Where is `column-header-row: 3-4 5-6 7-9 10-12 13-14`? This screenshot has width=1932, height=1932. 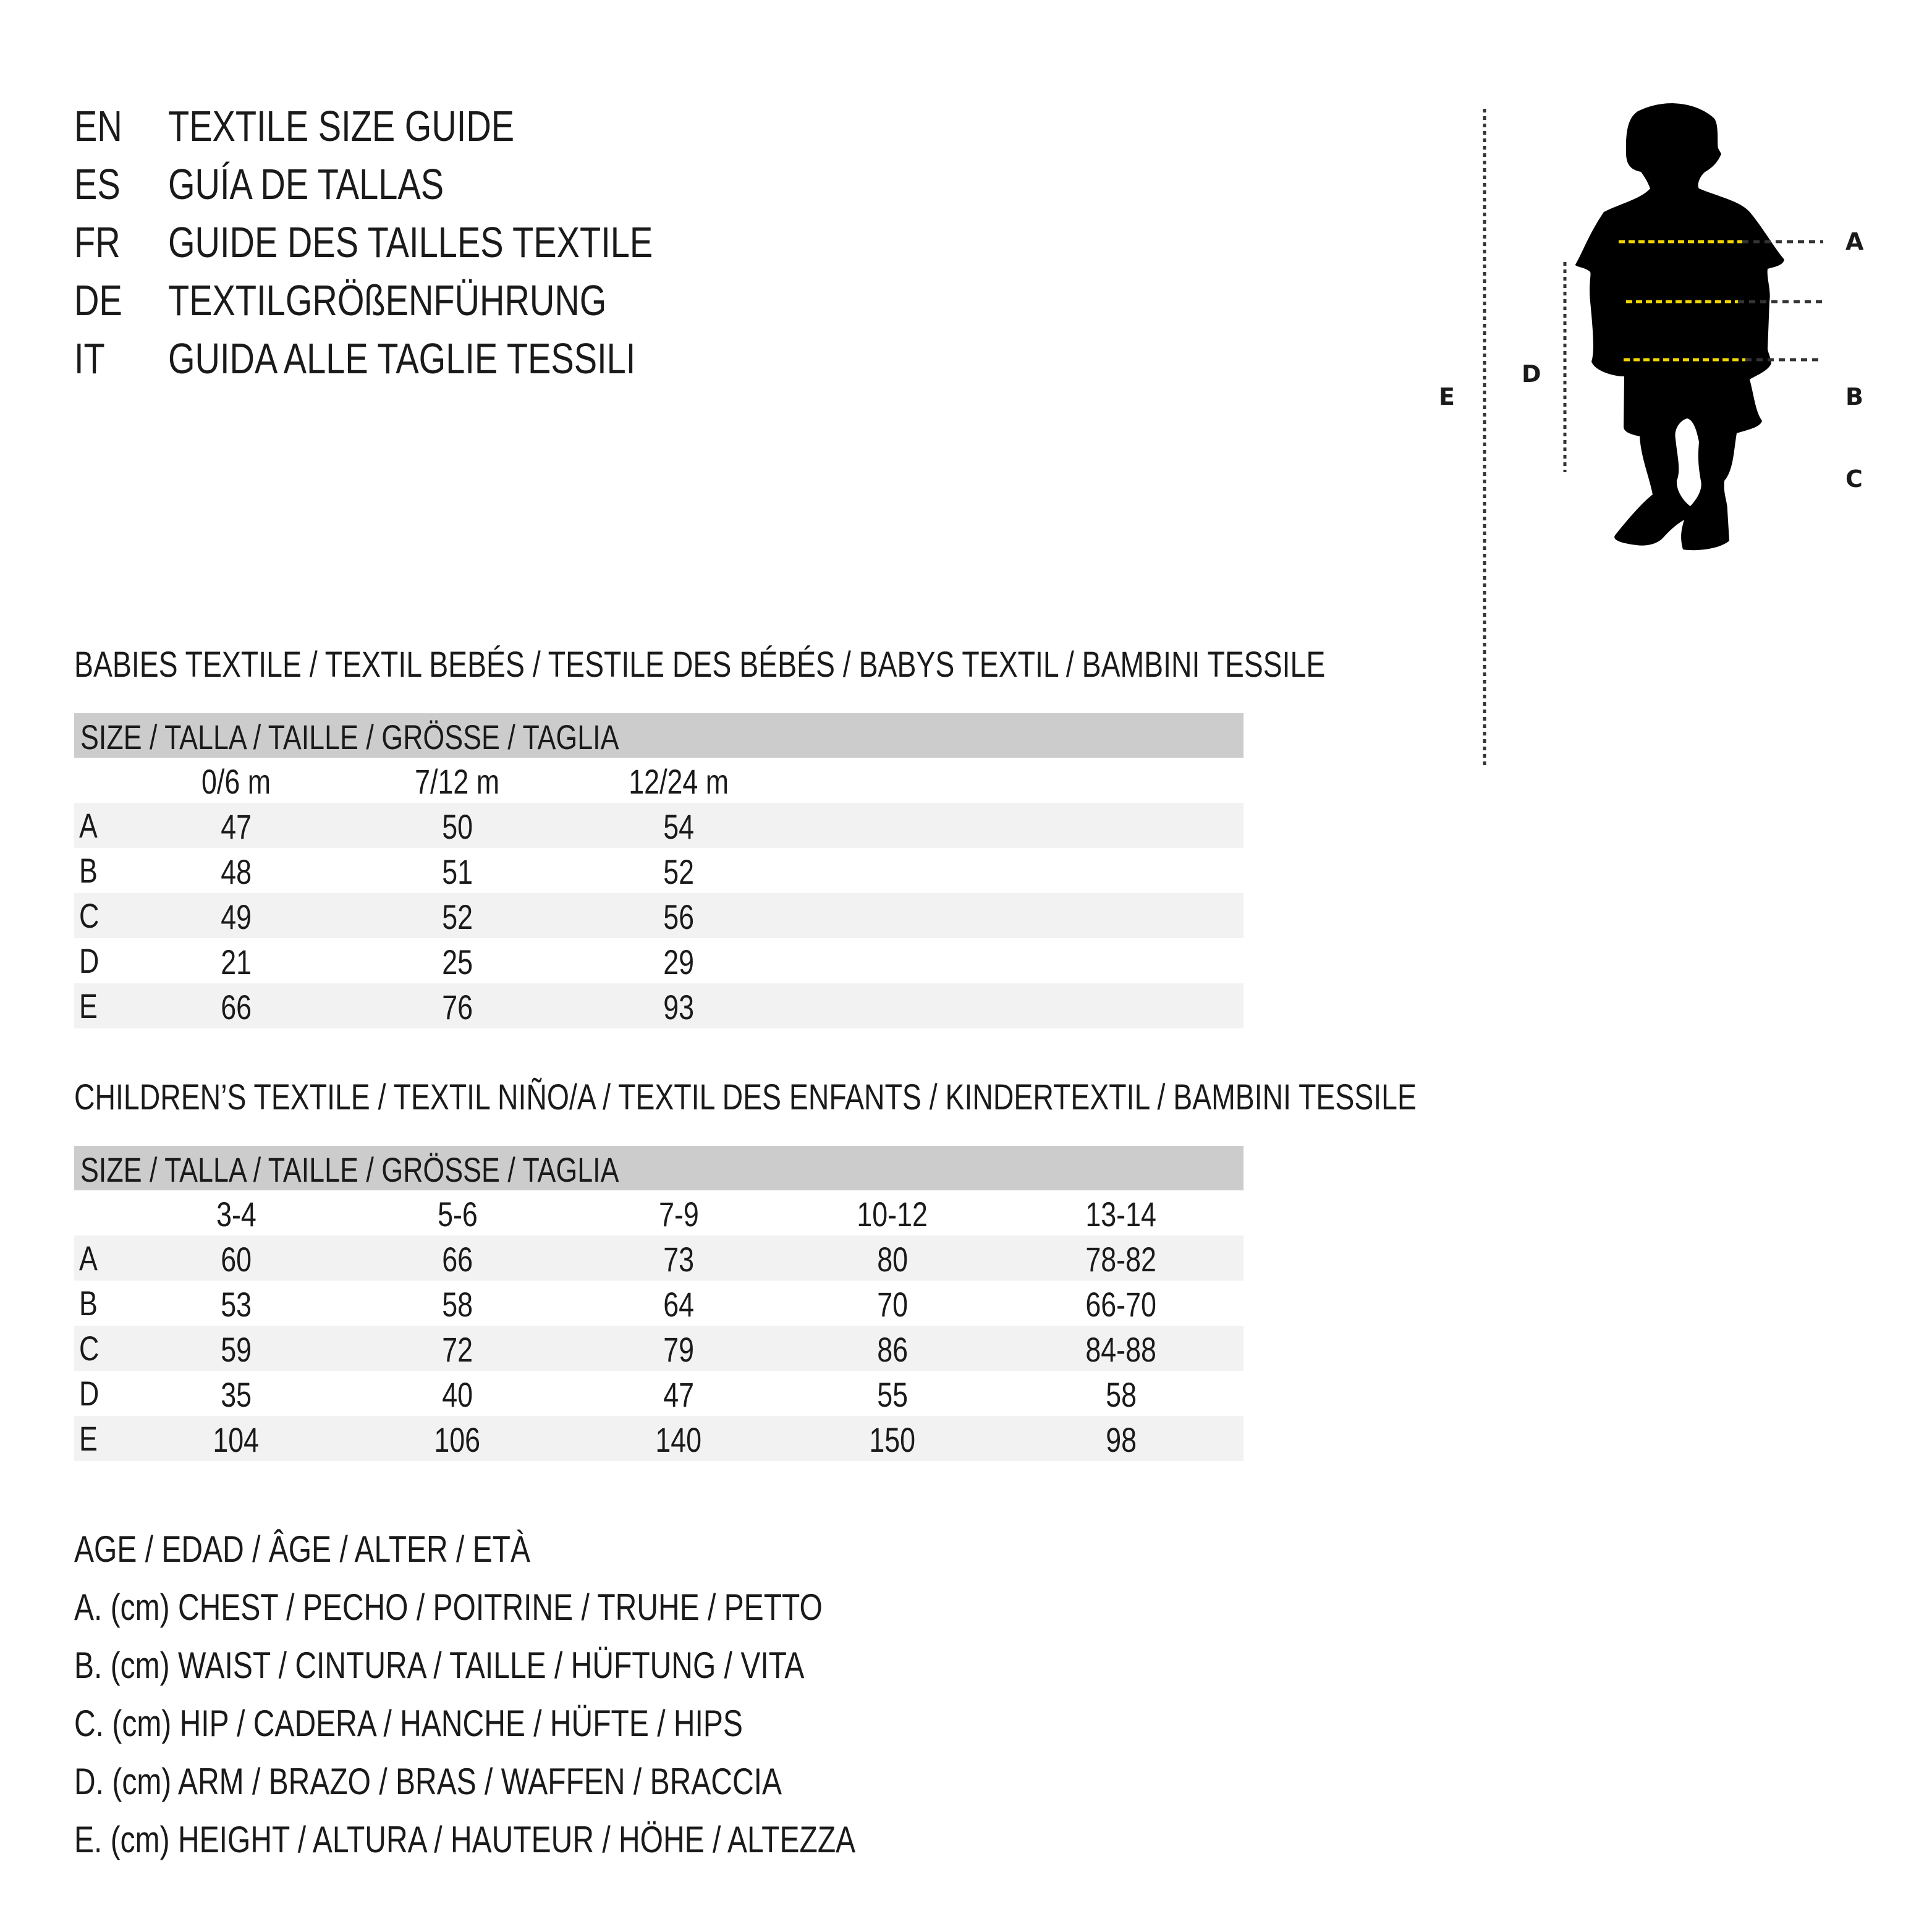 column-header-row: 3-4 5-6 7-9 10-12 13-14 is located at coordinates (659, 1212).